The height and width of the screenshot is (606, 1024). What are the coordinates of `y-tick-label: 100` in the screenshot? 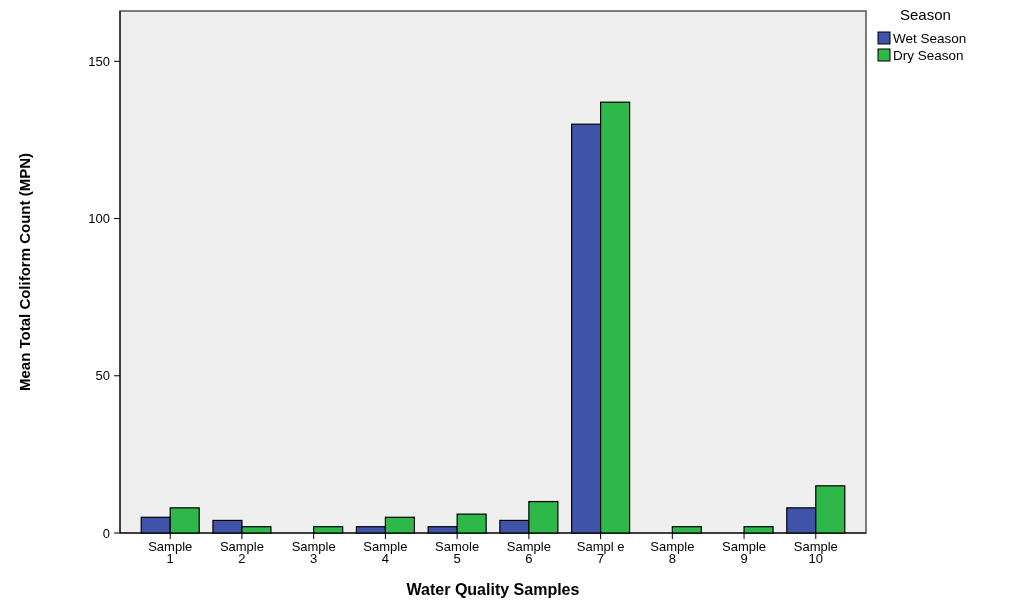 It's located at (99, 219).